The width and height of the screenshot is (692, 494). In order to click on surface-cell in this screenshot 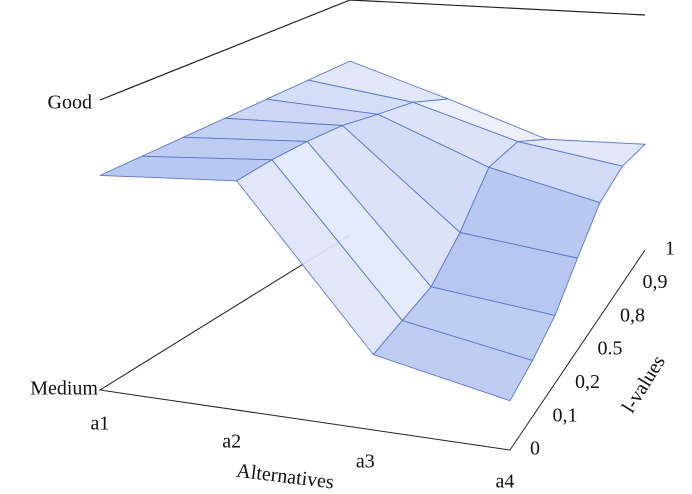, I will do `click(453, 361)`.